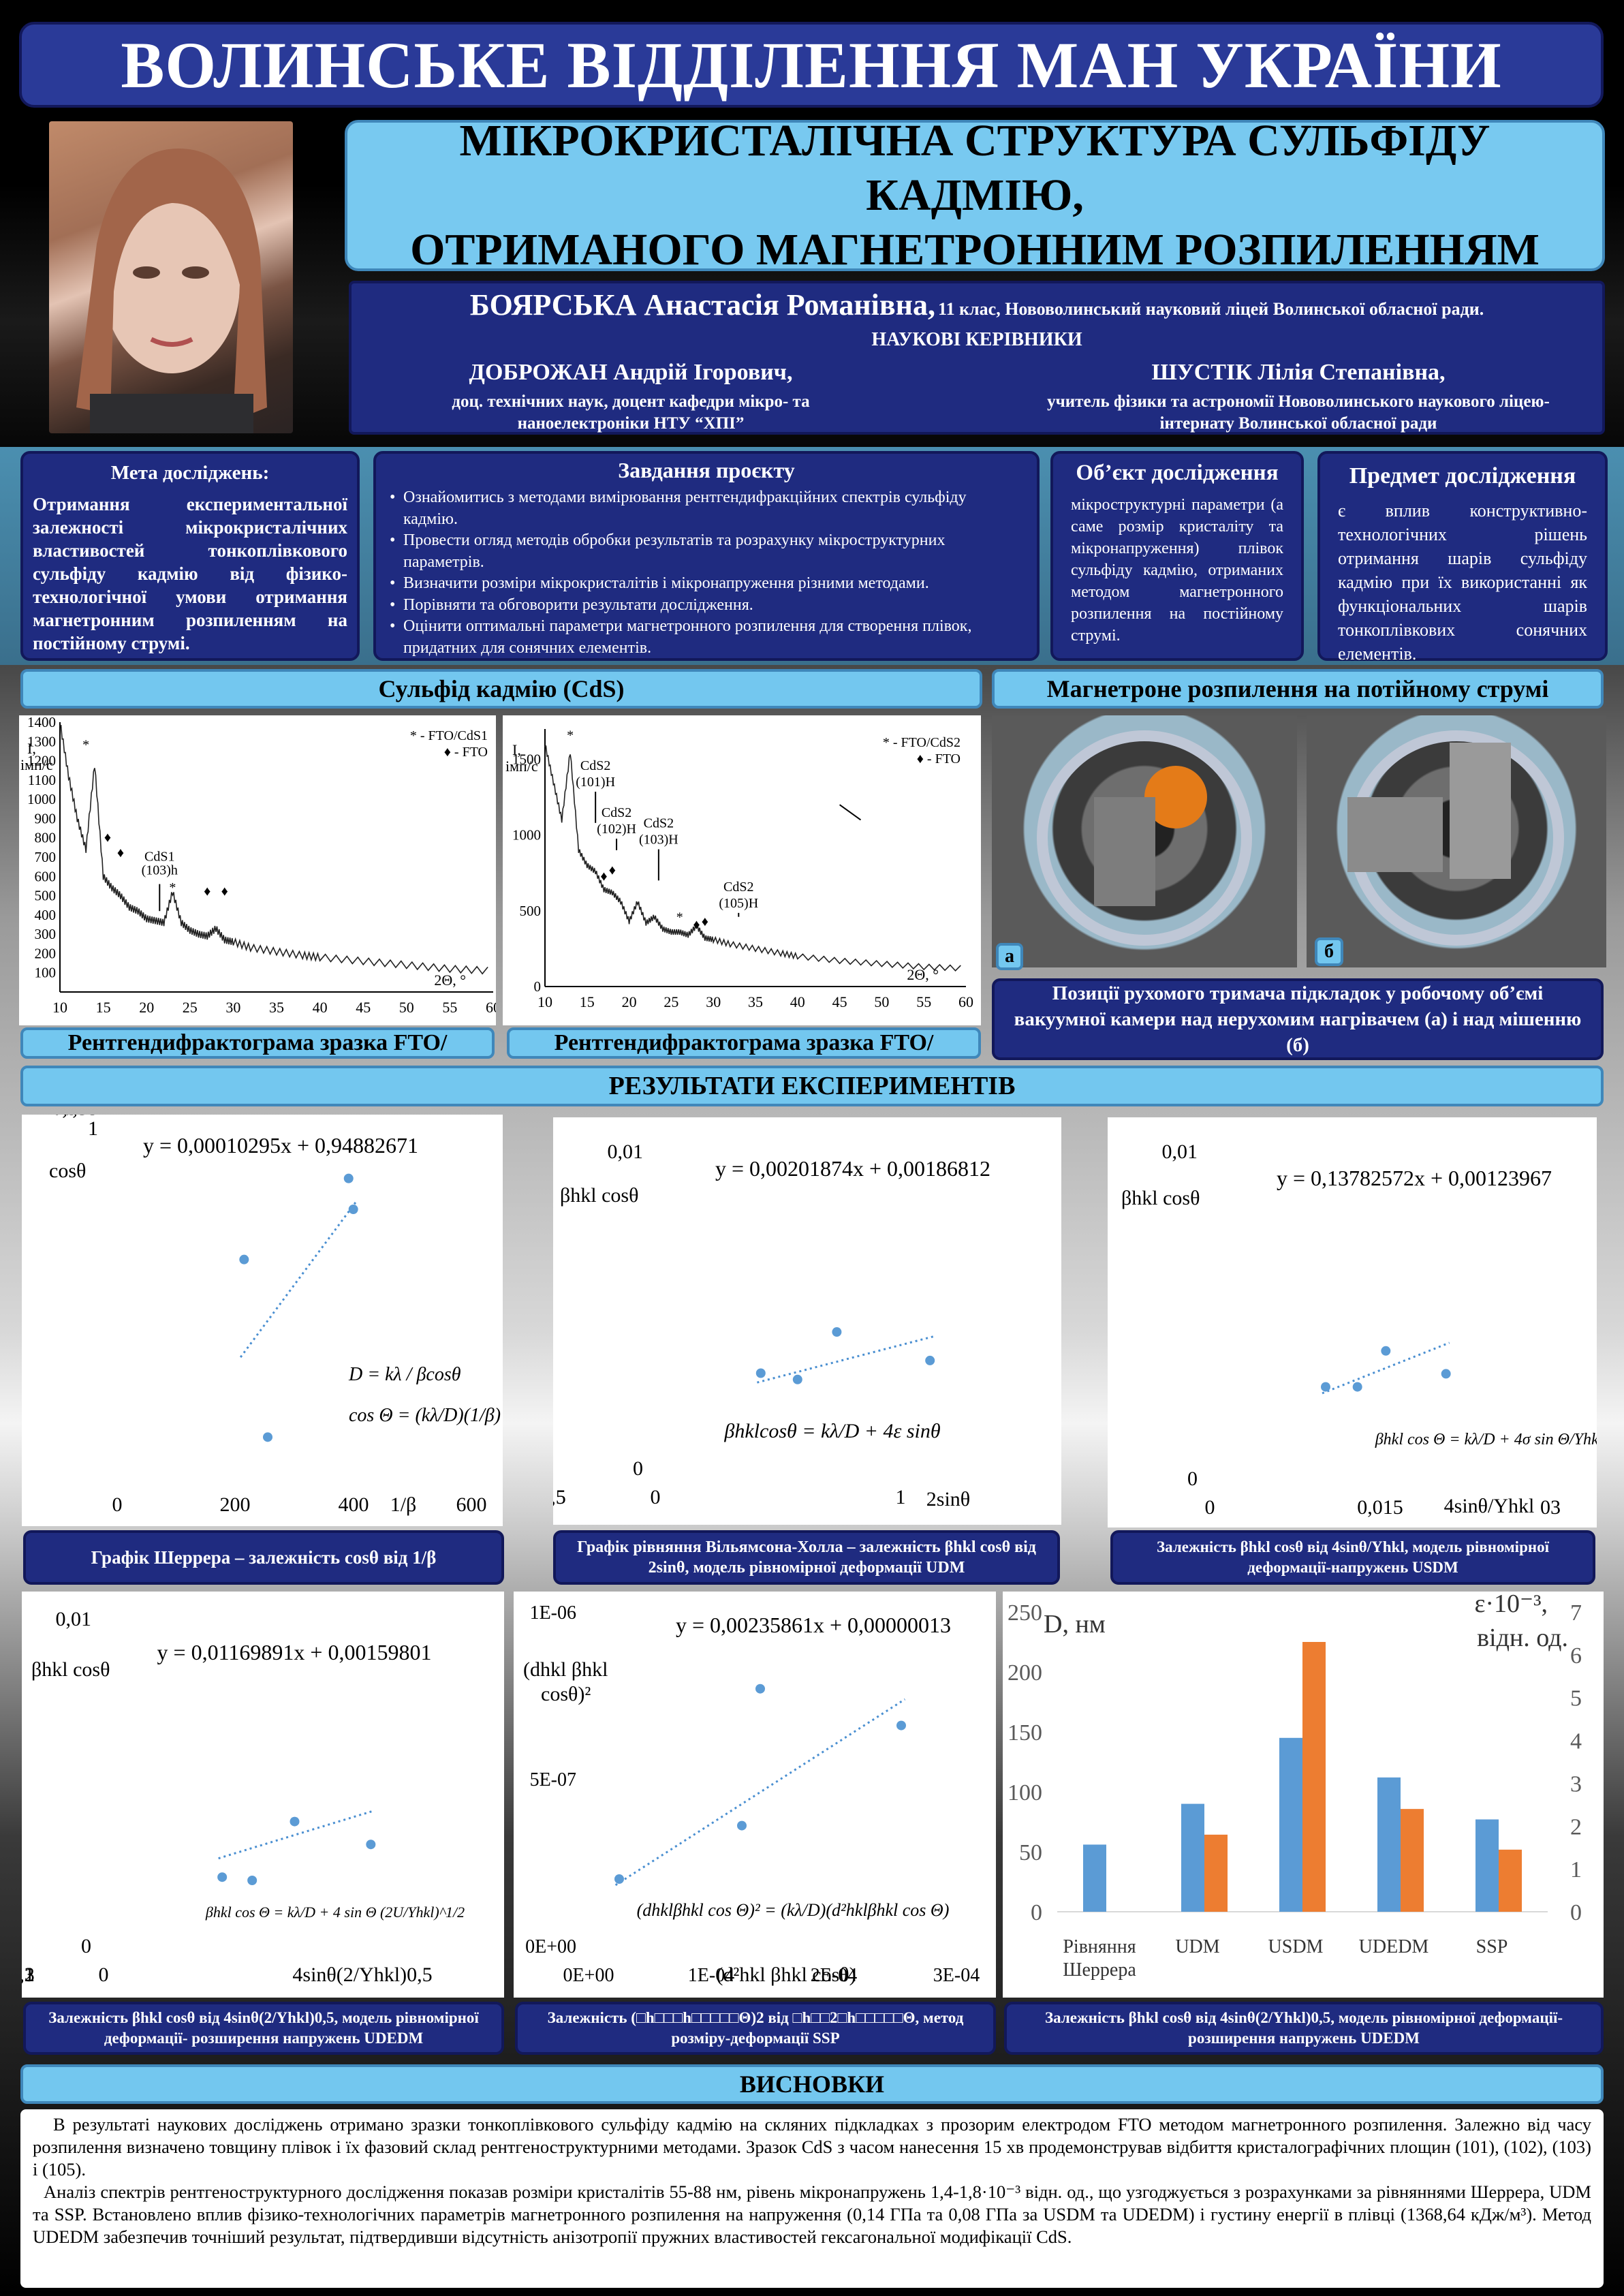 The width and height of the screenshot is (1624, 2296). I want to click on xrd-caption-1: Рентгендифрактограма зразка FTO/, so click(257, 1043).